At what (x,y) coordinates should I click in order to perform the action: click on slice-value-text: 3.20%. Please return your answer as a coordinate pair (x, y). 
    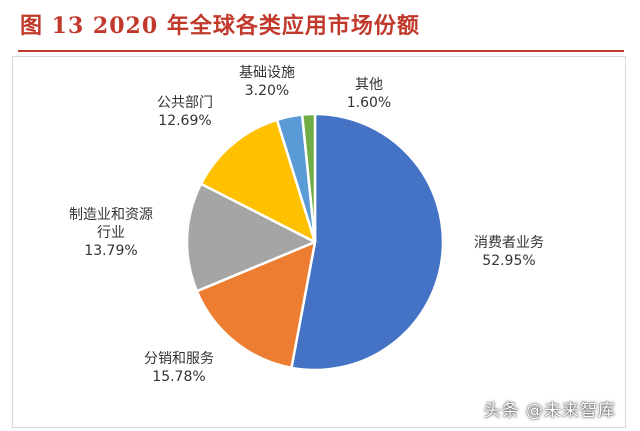
    Looking at the image, I should click on (267, 91).